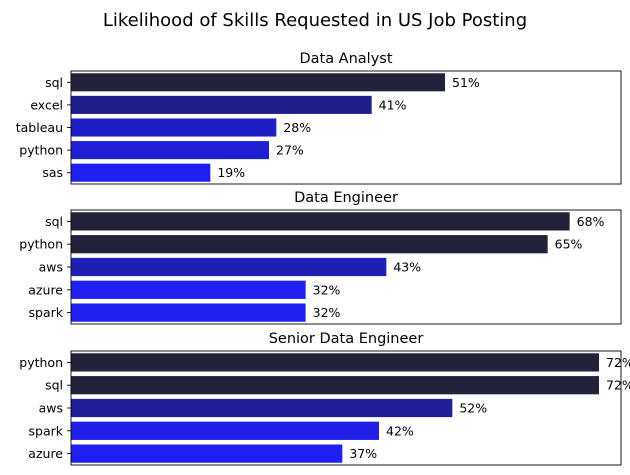 The width and height of the screenshot is (630, 475). What do you see at coordinates (618, 385) in the screenshot?
I see `senior-data-engineer-bar-label-sql: 72%` at bounding box center [618, 385].